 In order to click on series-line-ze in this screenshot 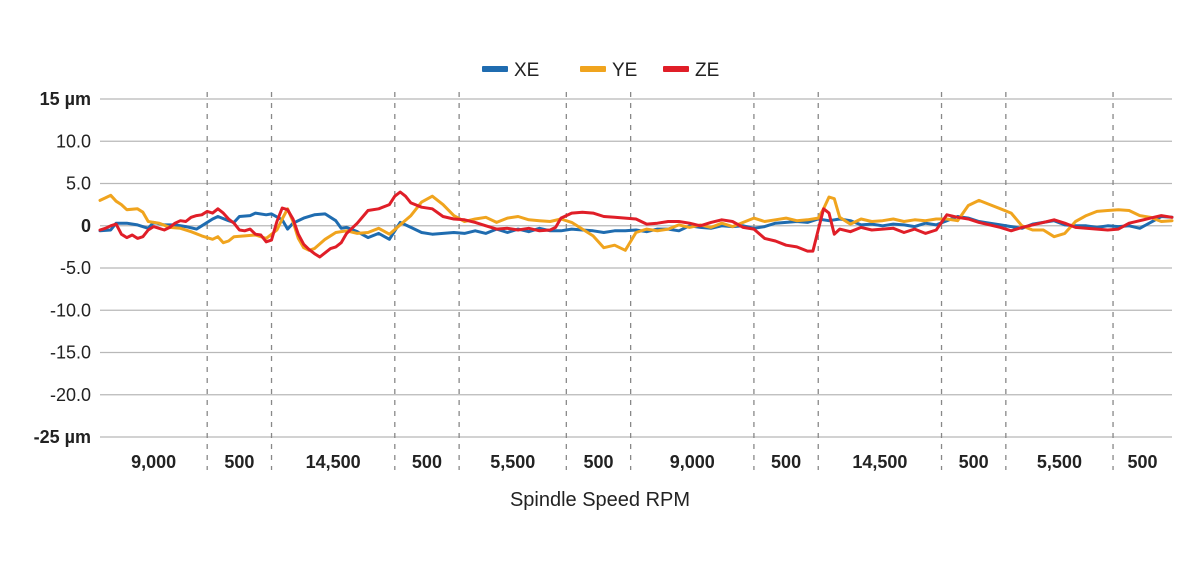, I will do `click(636, 224)`.